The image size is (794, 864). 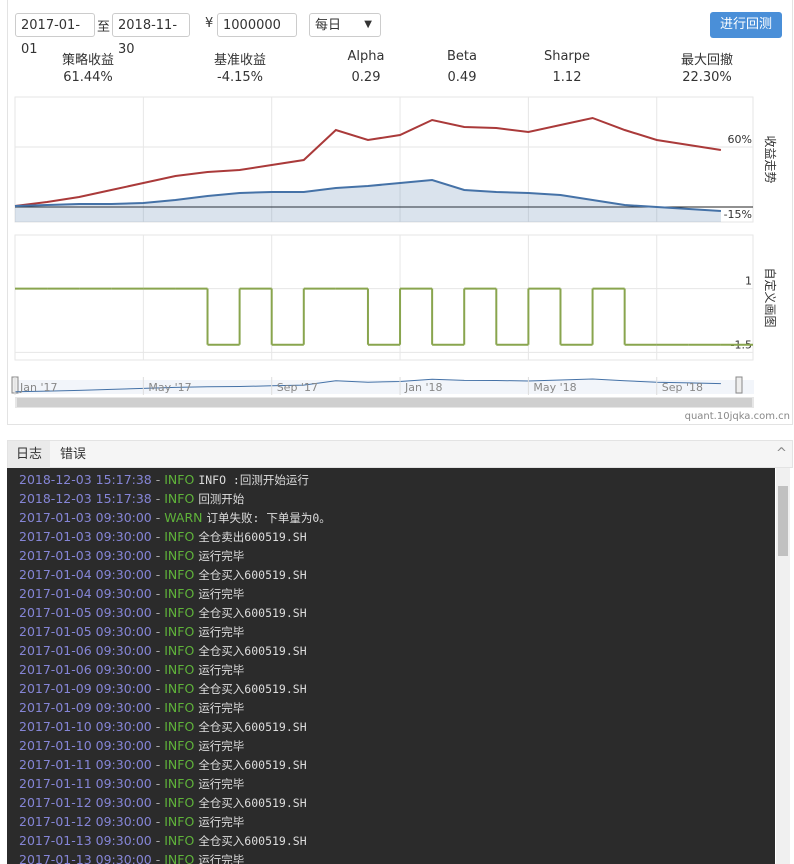 I want to click on log-scrollbar, so click(x=783, y=666).